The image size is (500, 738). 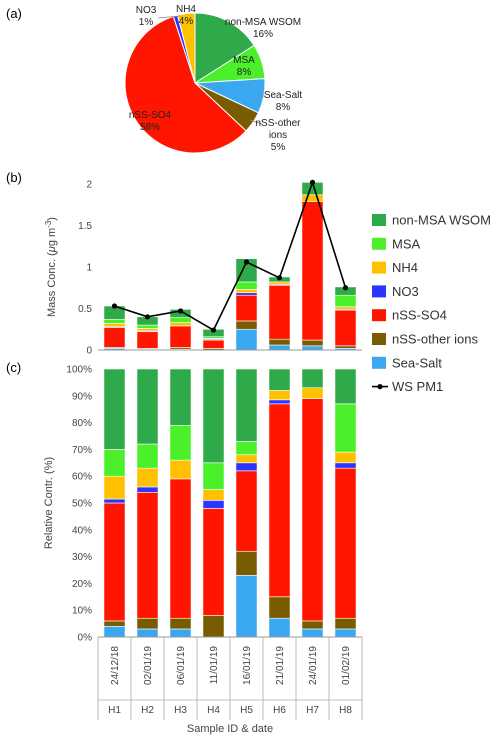 I want to click on c-category-h6: H6, so click(x=279, y=710).